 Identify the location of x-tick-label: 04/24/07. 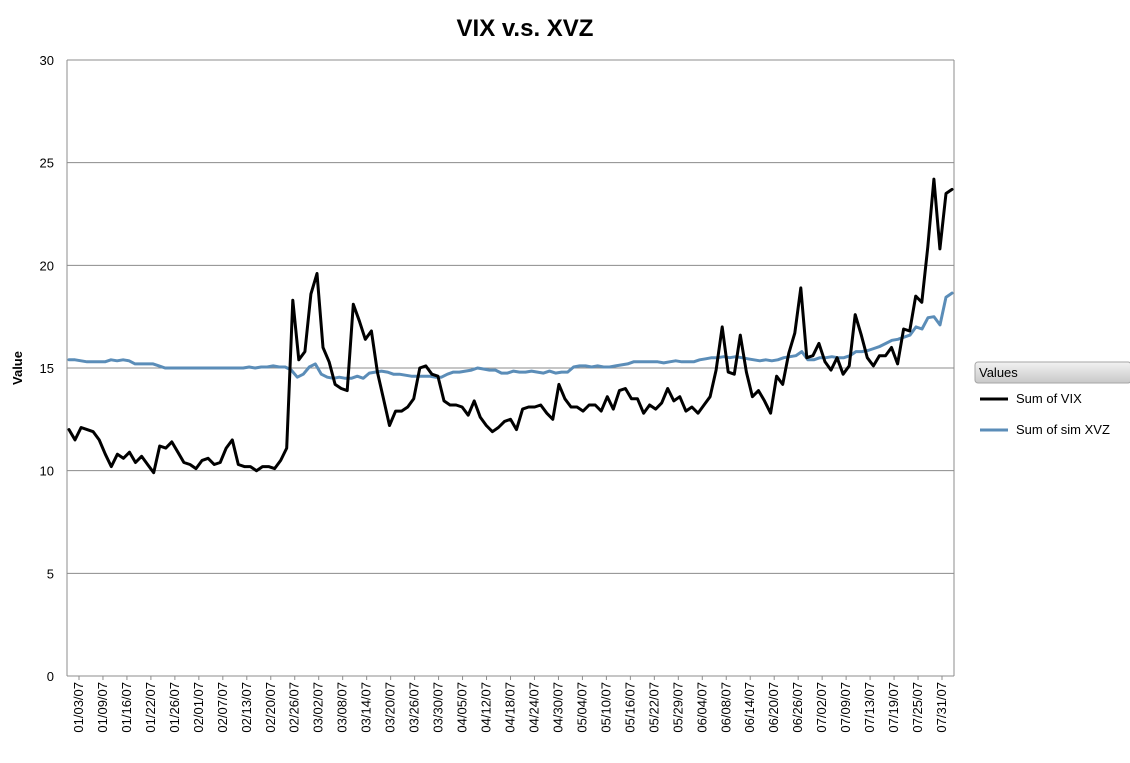
(533, 707).